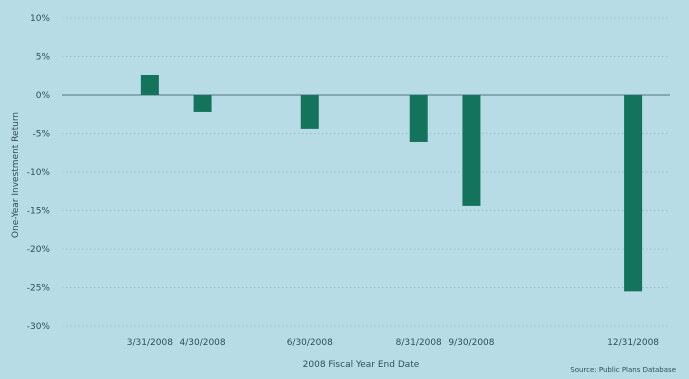 This screenshot has width=689, height=379. What do you see at coordinates (39, 250) in the screenshot?
I see `y-tick-label: -20%` at bounding box center [39, 250].